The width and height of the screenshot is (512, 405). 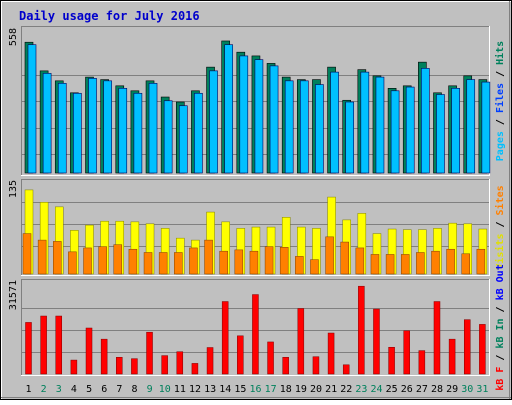 What do you see at coordinates (377, 389) in the screenshot?
I see `x-tick-label: 24` at bounding box center [377, 389].